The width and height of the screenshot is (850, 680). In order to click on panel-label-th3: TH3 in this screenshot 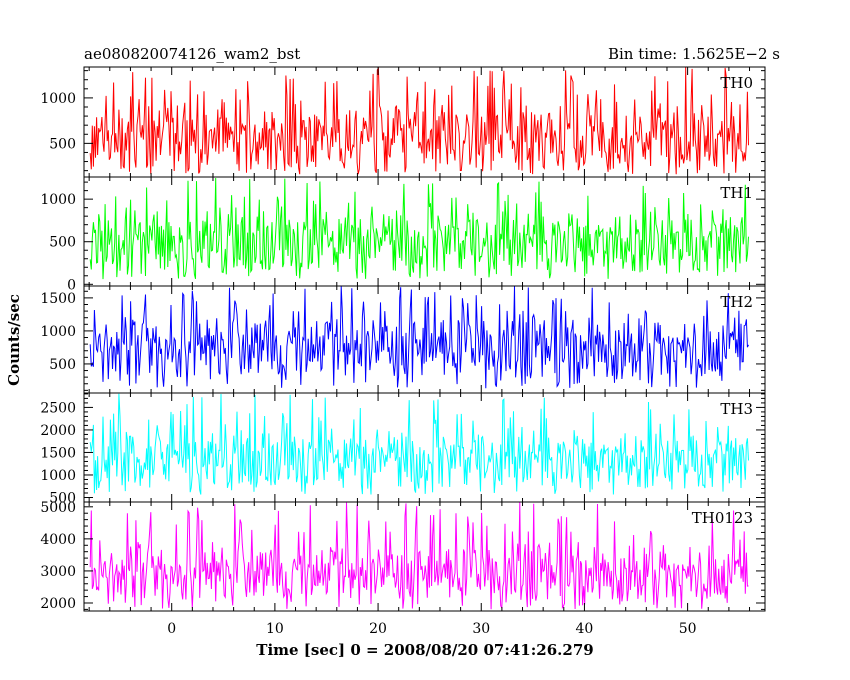, I will do `click(736, 409)`.